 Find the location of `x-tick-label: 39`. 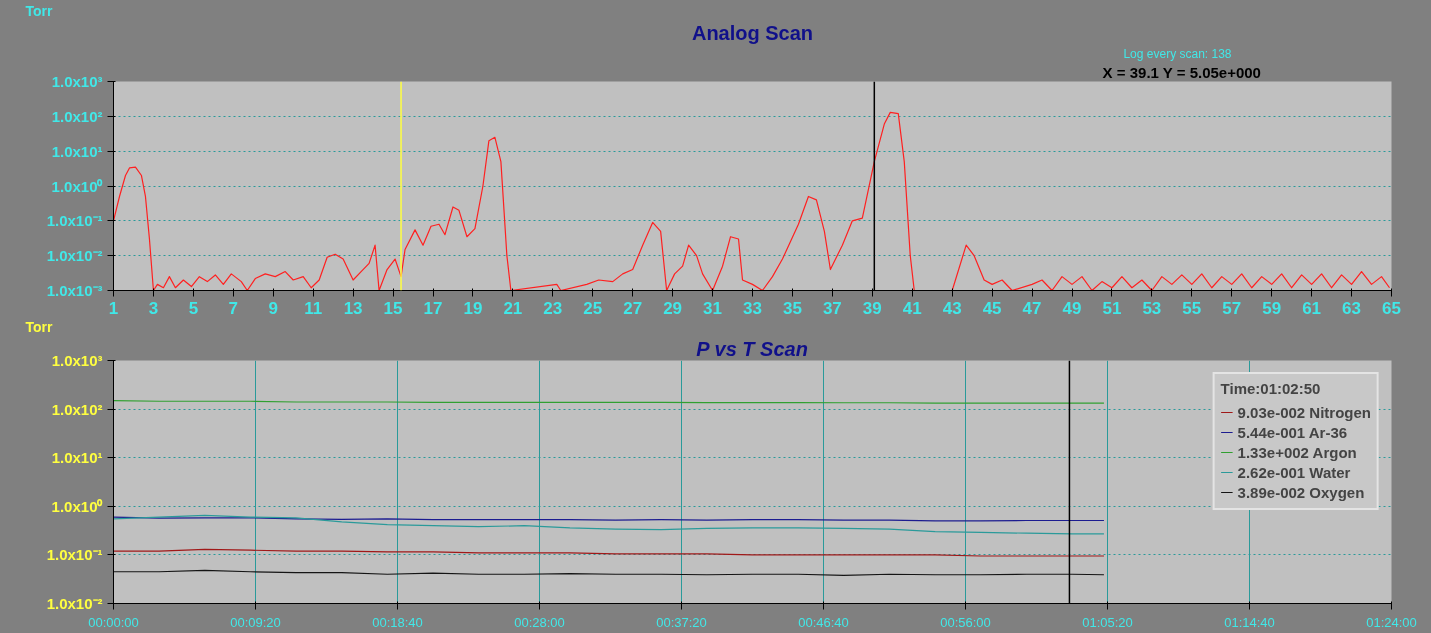

x-tick-label: 39 is located at coordinates (872, 308).